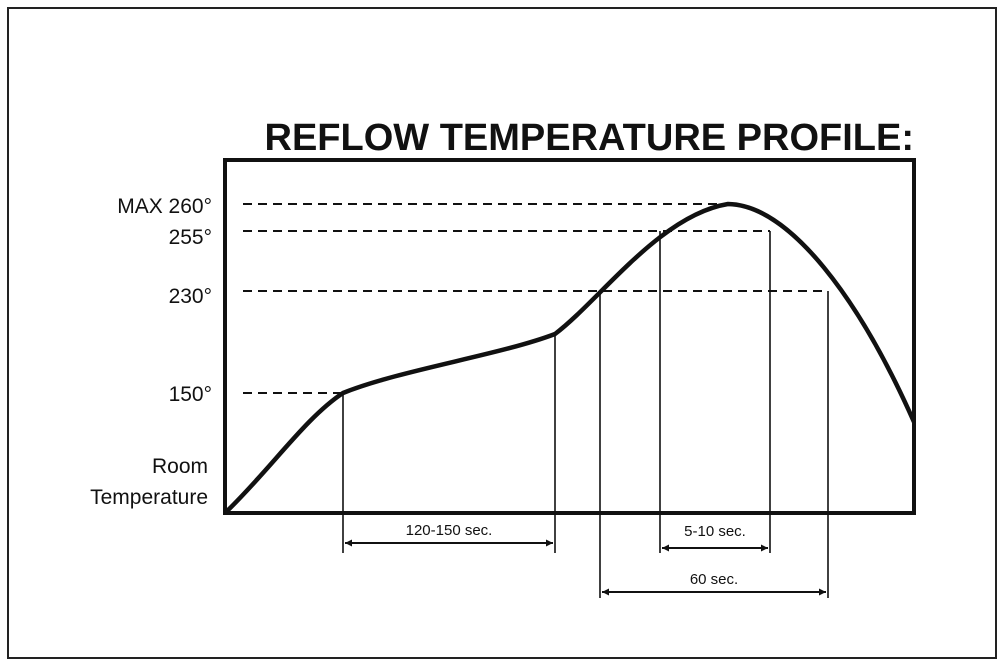  Describe the element at coordinates (449, 530) in the screenshot. I see `interval-label: 120-150 sec.` at that location.